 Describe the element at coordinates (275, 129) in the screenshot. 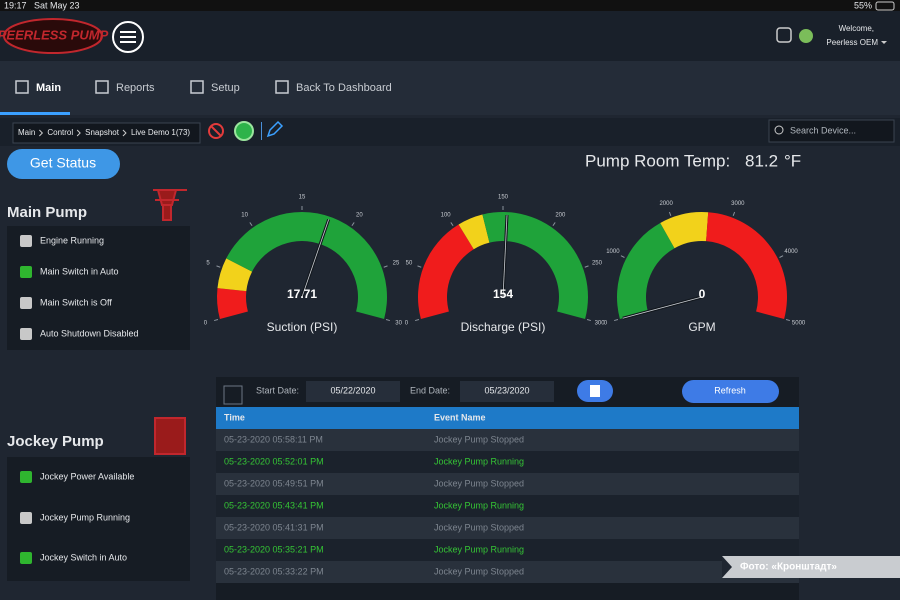

I see `edit-icon` at that location.